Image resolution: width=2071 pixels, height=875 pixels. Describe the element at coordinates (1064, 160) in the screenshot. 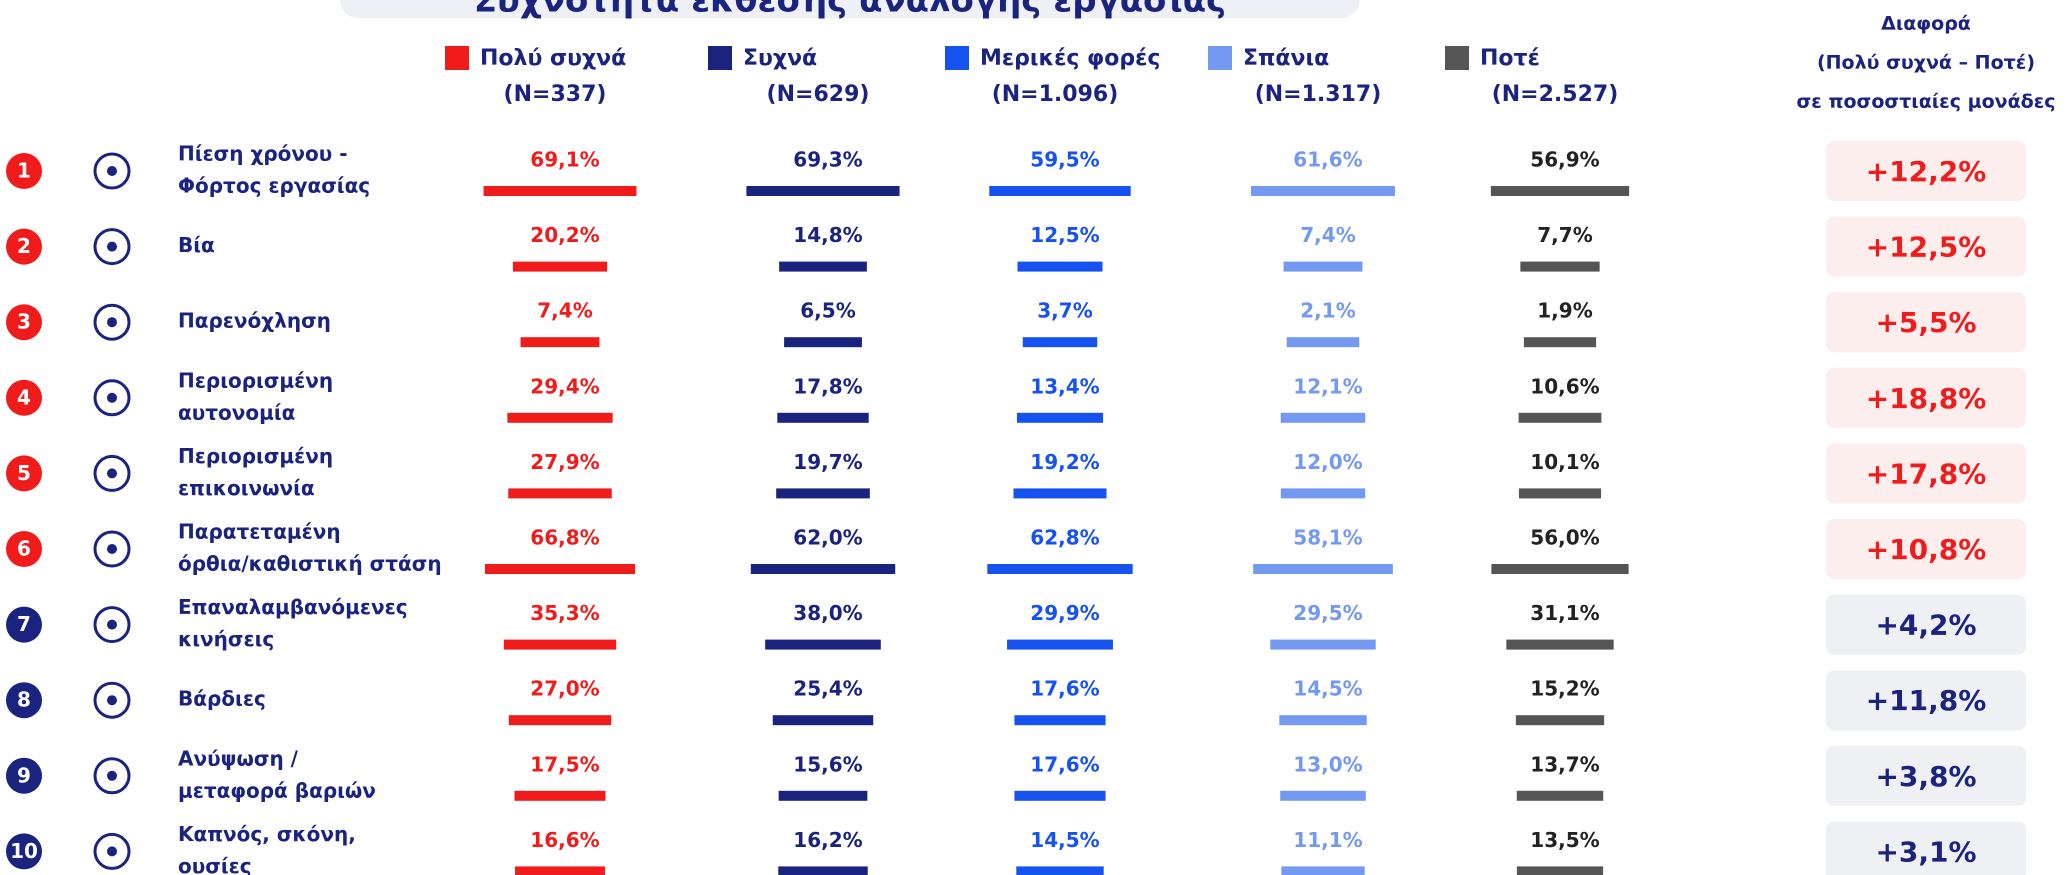

I see `value-label: 59,5%` at that location.